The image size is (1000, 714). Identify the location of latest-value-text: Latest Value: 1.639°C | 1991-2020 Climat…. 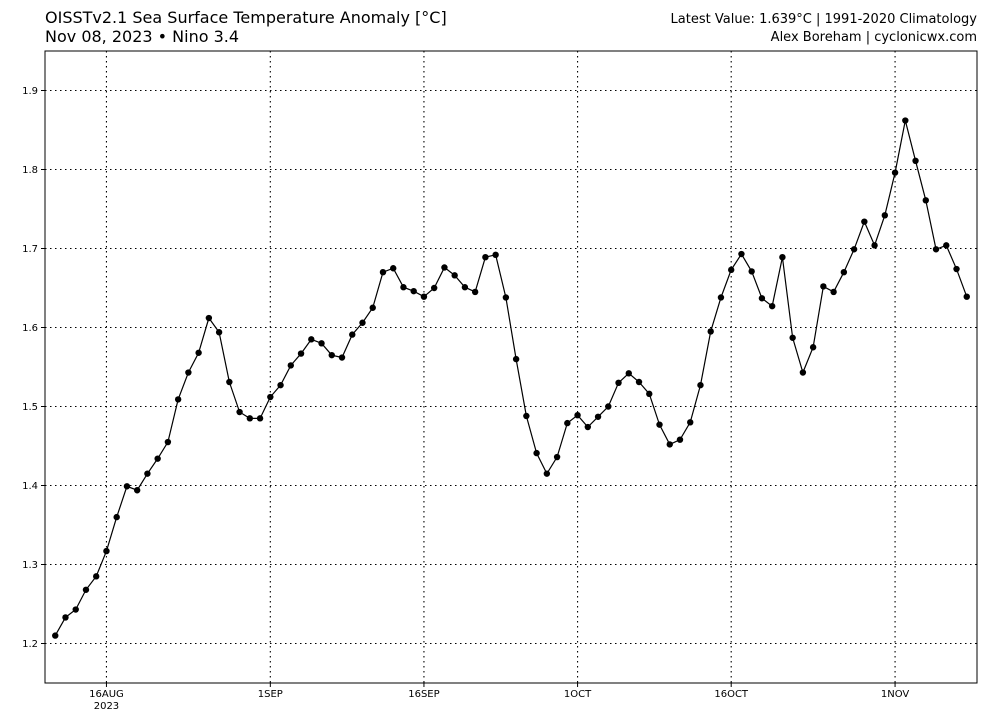
(823, 19).